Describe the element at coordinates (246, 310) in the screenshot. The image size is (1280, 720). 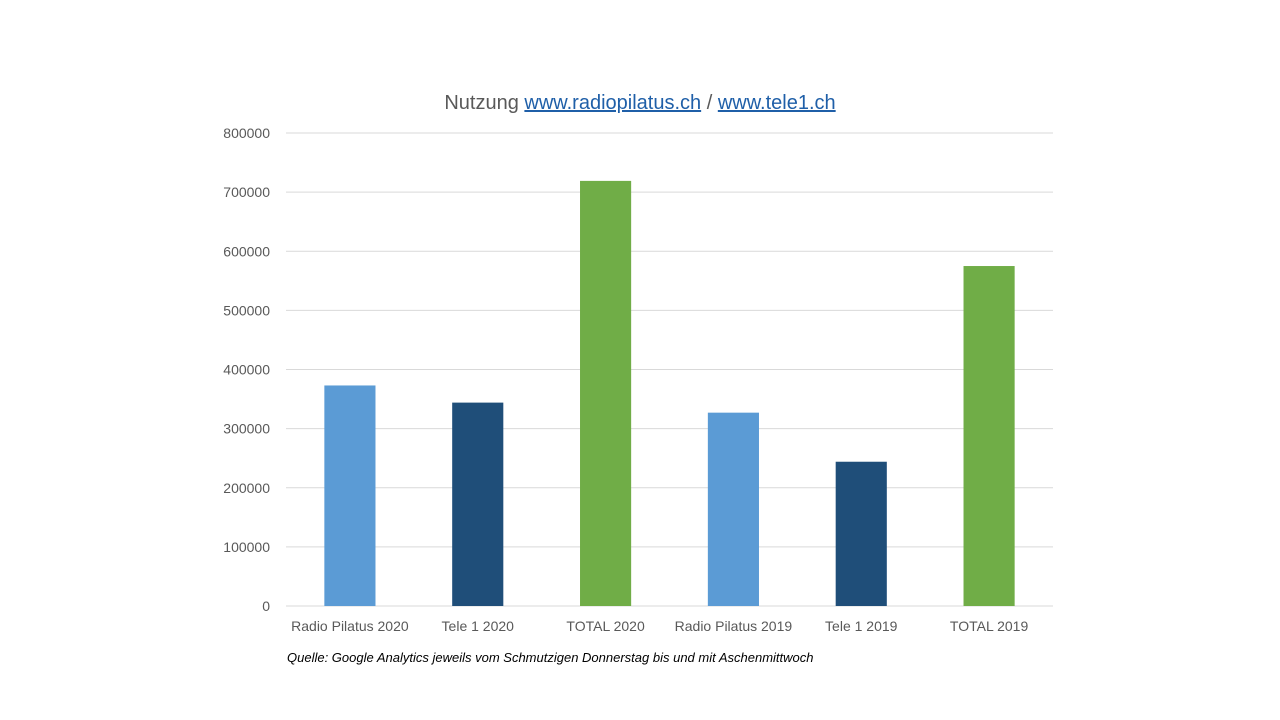
I see `y-tick-label: 500000` at that location.